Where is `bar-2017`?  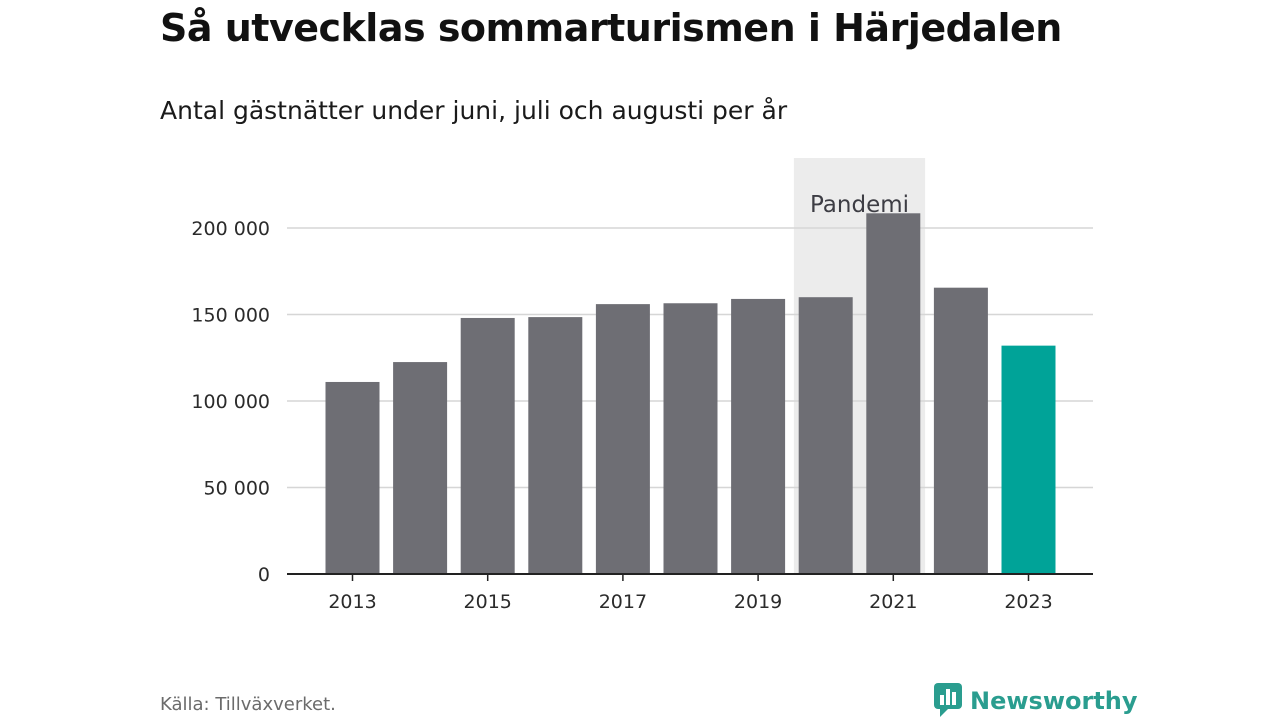
bar-2017 is located at coordinates (622, 439).